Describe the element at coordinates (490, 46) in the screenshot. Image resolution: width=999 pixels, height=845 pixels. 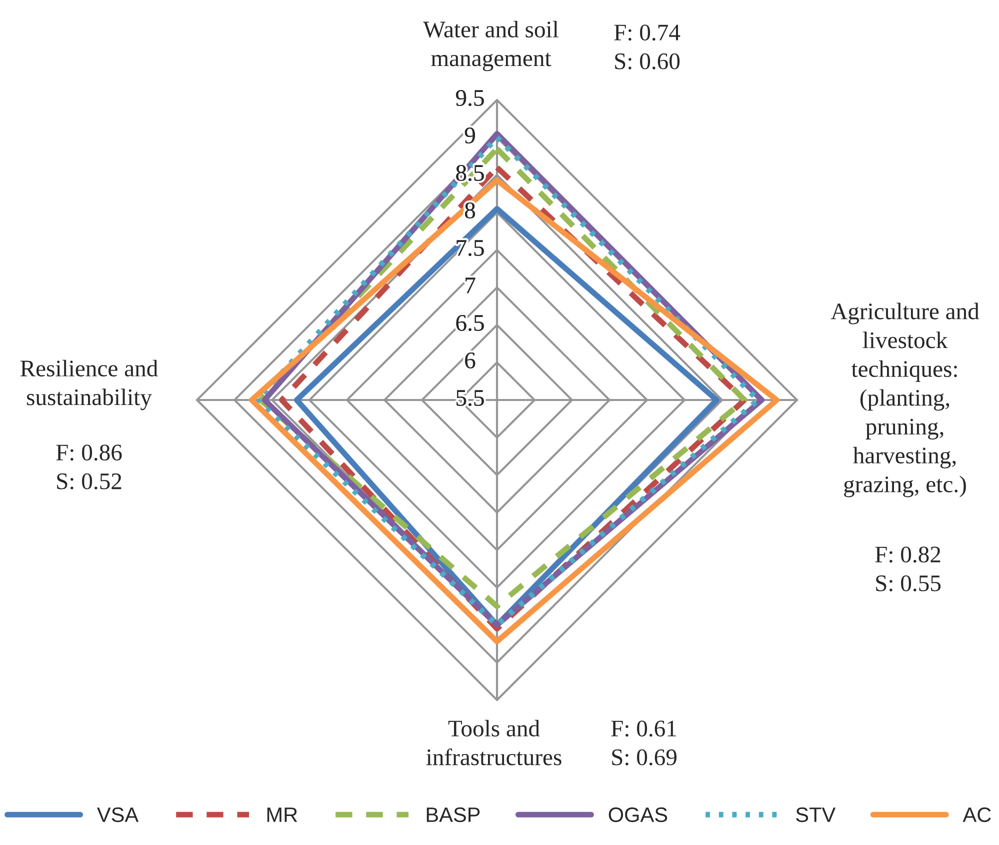
I see `spoke-label: Water and soil management` at that location.